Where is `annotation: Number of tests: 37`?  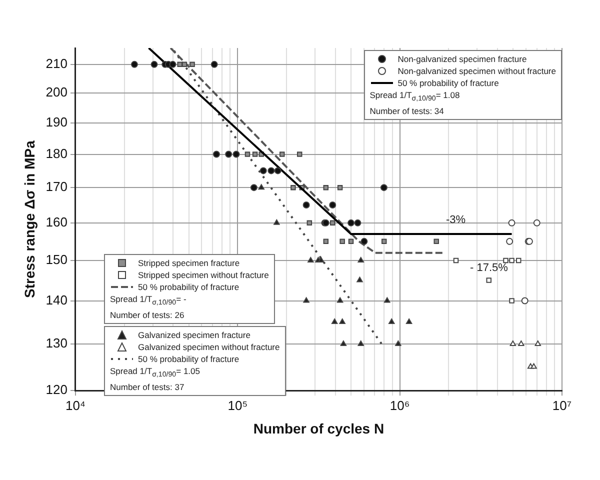
annotation: Number of tests: 37 is located at coordinates (148, 387).